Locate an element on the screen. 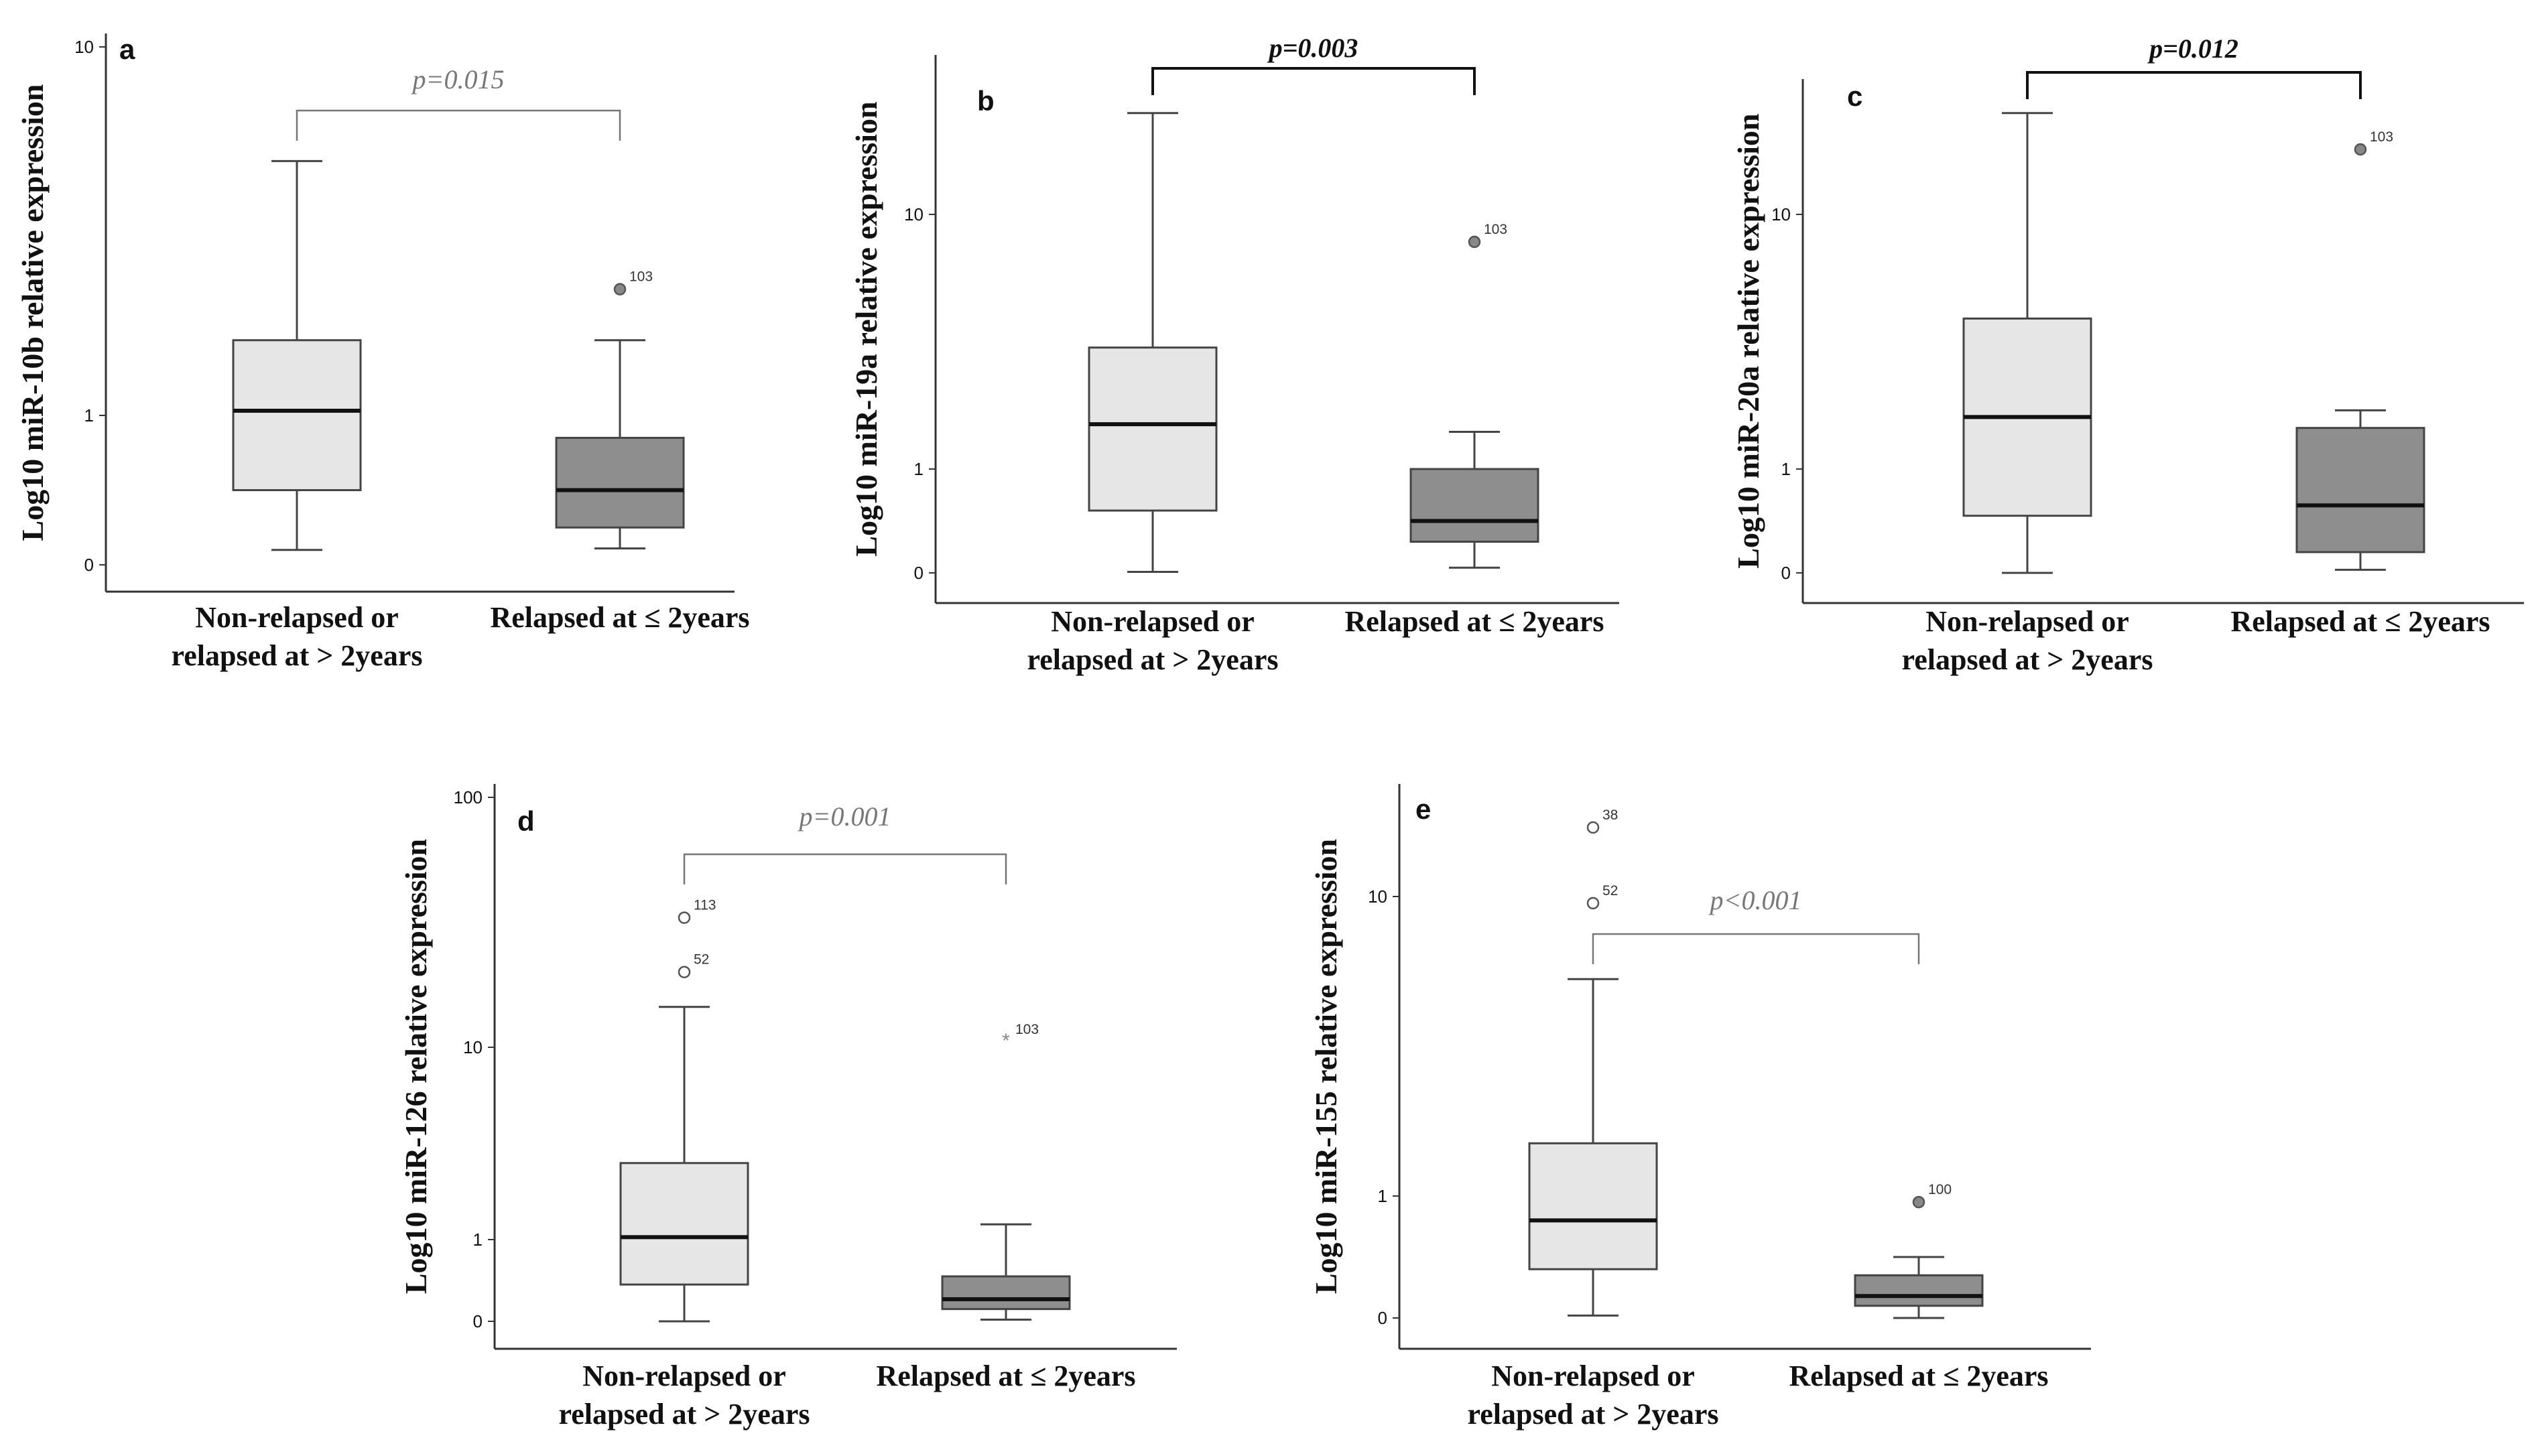 This screenshot has width=2536, height=1456. panel-letter: d is located at coordinates (526, 821).